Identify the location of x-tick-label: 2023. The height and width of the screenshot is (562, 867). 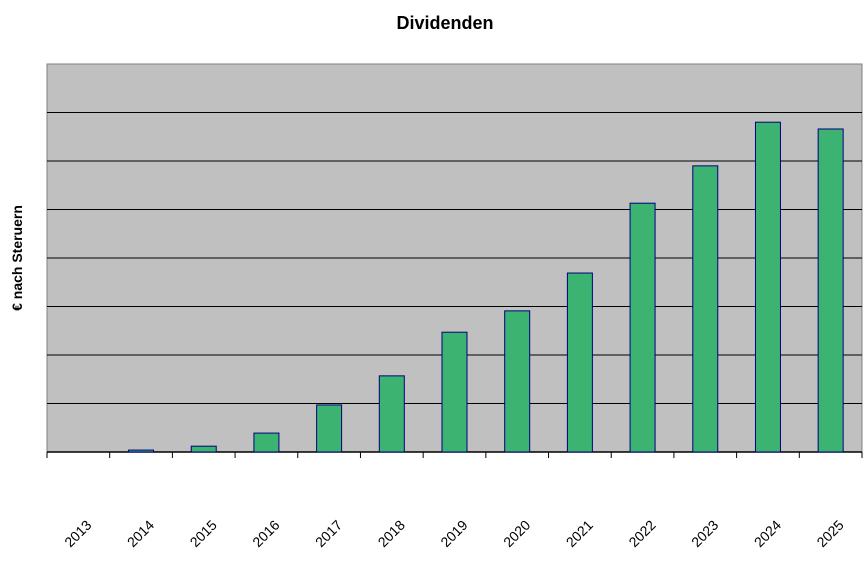
(704, 533).